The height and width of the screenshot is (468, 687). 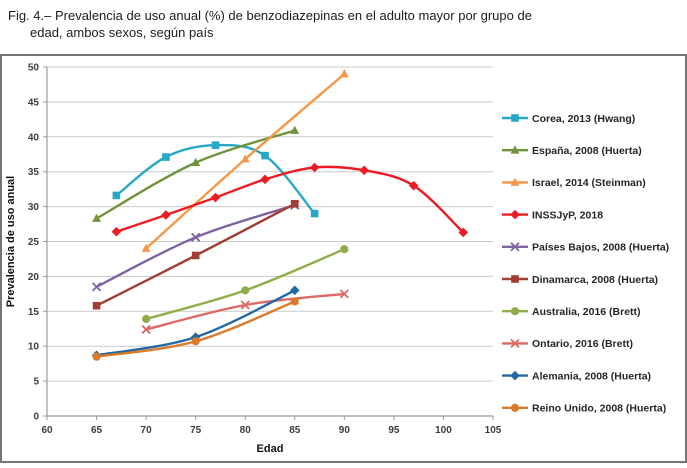 What do you see at coordinates (583, 119) in the screenshot?
I see `legend-label-corea-2013-hwang: Corea, 2013 (Hwang)` at bounding box center [583, 119].